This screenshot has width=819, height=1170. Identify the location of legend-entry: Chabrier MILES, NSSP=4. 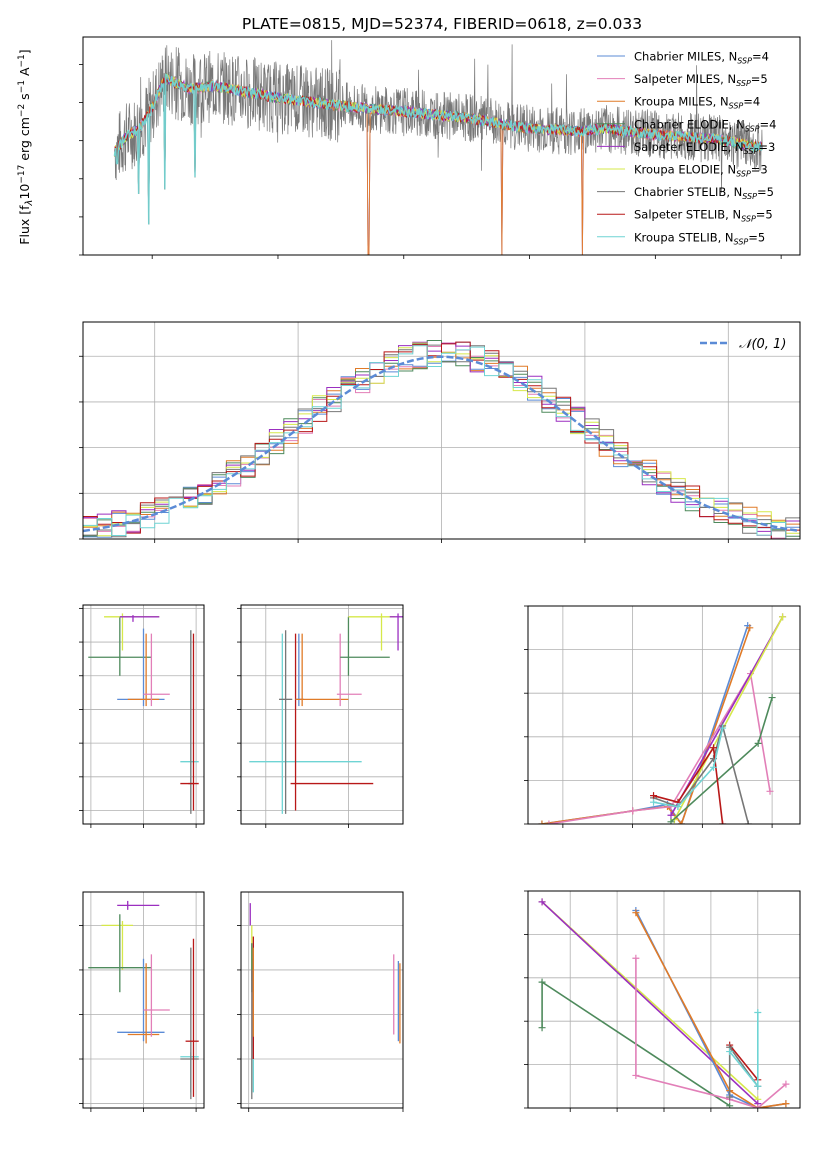
(701, 58).